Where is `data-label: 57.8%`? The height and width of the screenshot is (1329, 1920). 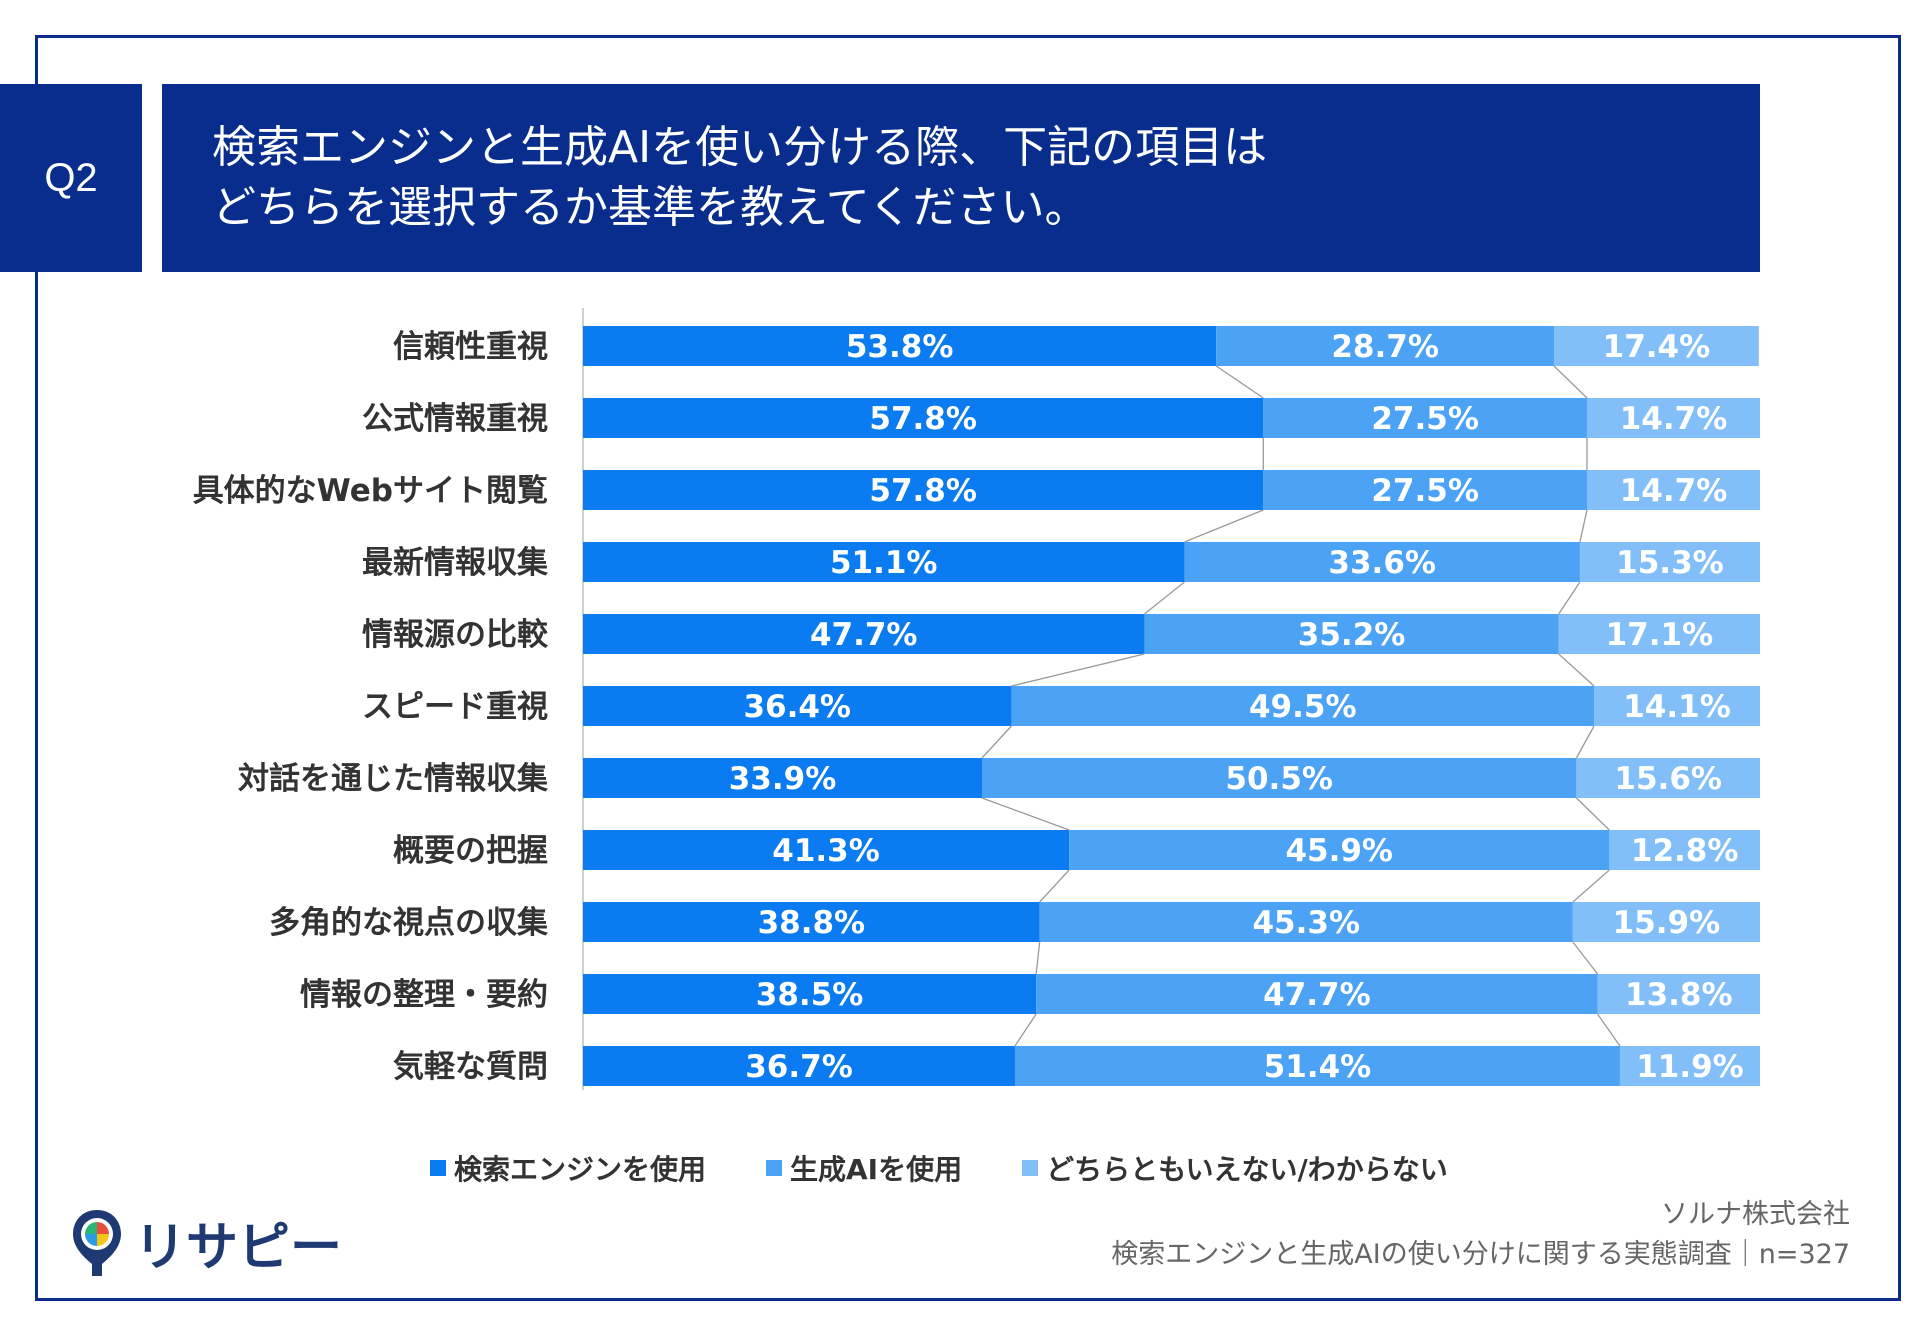
data-label: 57.8% is located at coordinates (923, 419).